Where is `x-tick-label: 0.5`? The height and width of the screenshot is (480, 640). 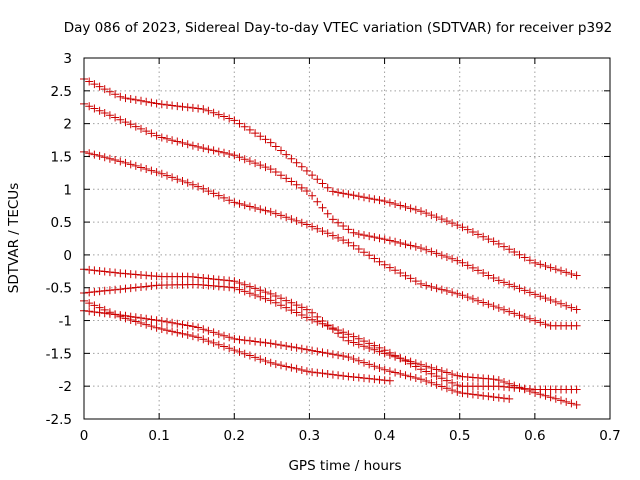
x-tick-label: 0.5 is located at coordinates (459, 436).